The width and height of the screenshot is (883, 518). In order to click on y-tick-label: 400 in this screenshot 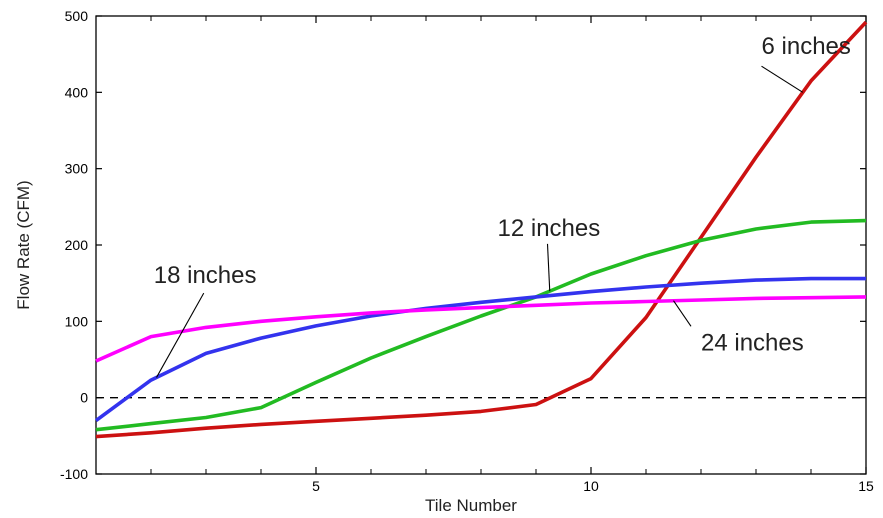, I will do `click(77, 92)`.